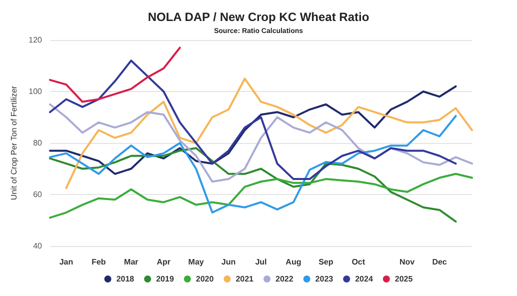 Image resolution: width=517 pixels, height=296 pixels. What do you see at coordinates (228, 262) in the screenshot?
I see `x-tick-label: Jun` at bounding box center [228, 262].